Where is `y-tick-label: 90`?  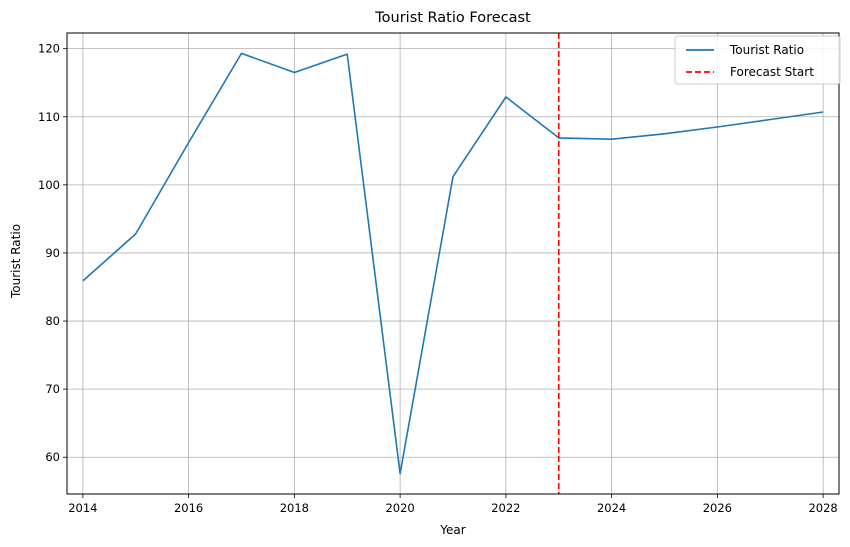 y-tick-label: 90 is located at coordinates (52, 253).